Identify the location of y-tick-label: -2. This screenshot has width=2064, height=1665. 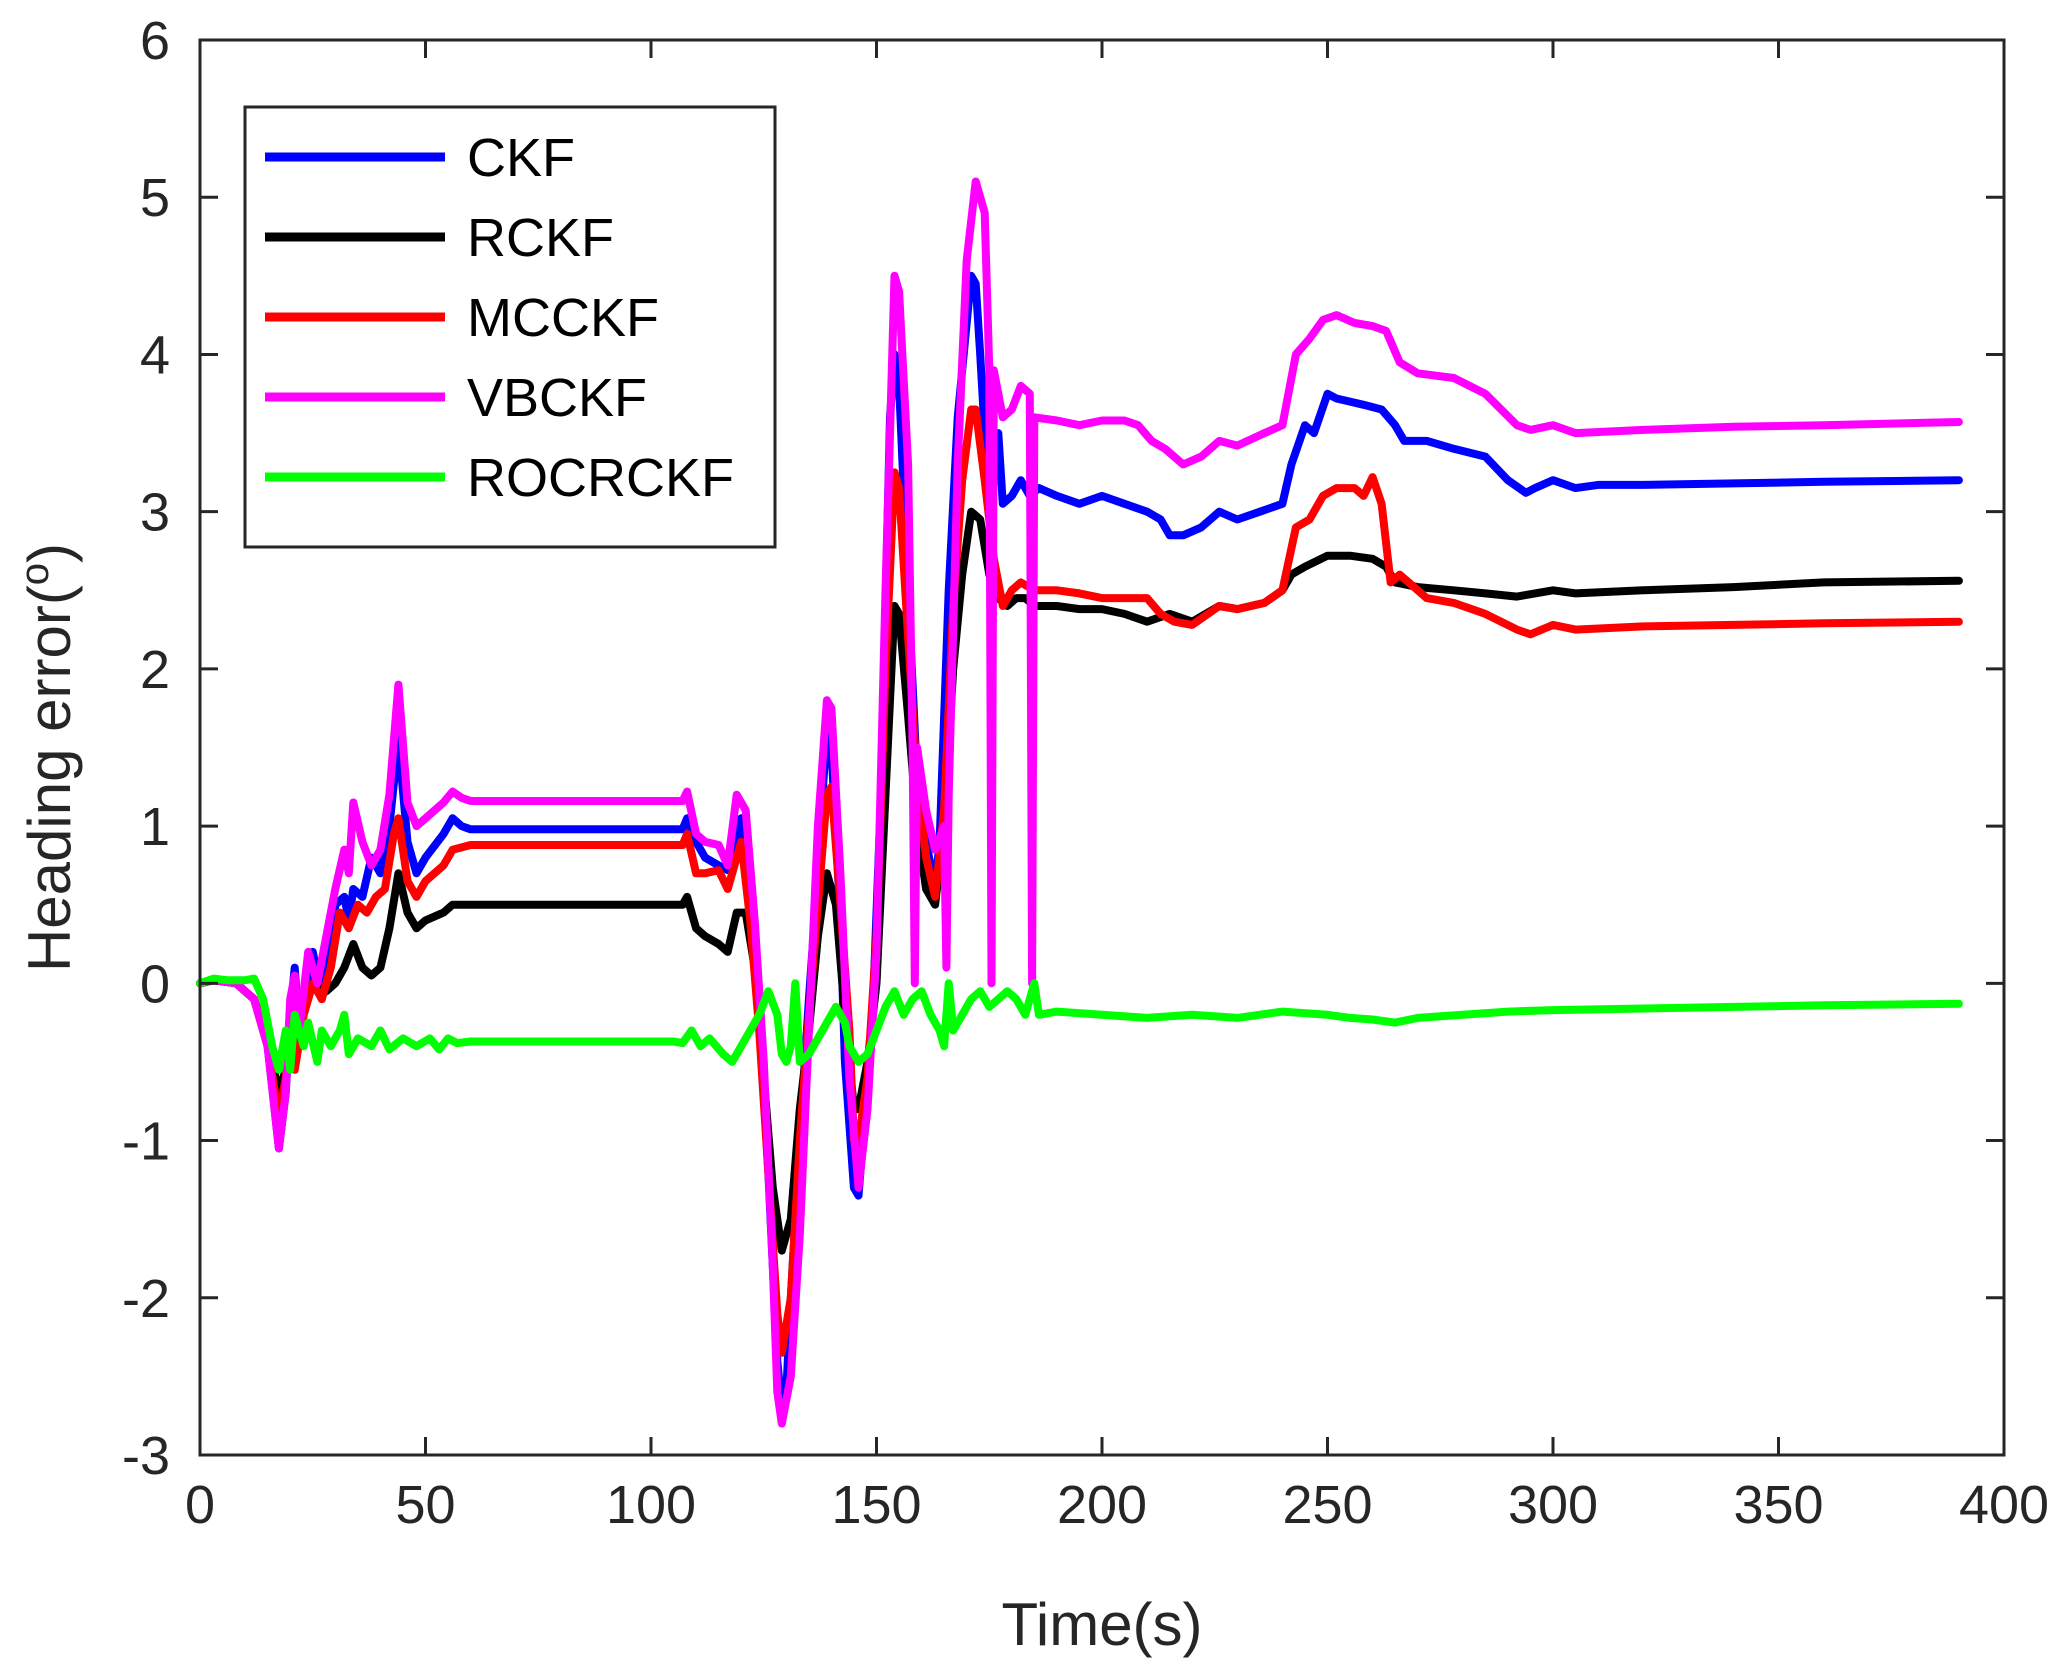
(146, 1299).